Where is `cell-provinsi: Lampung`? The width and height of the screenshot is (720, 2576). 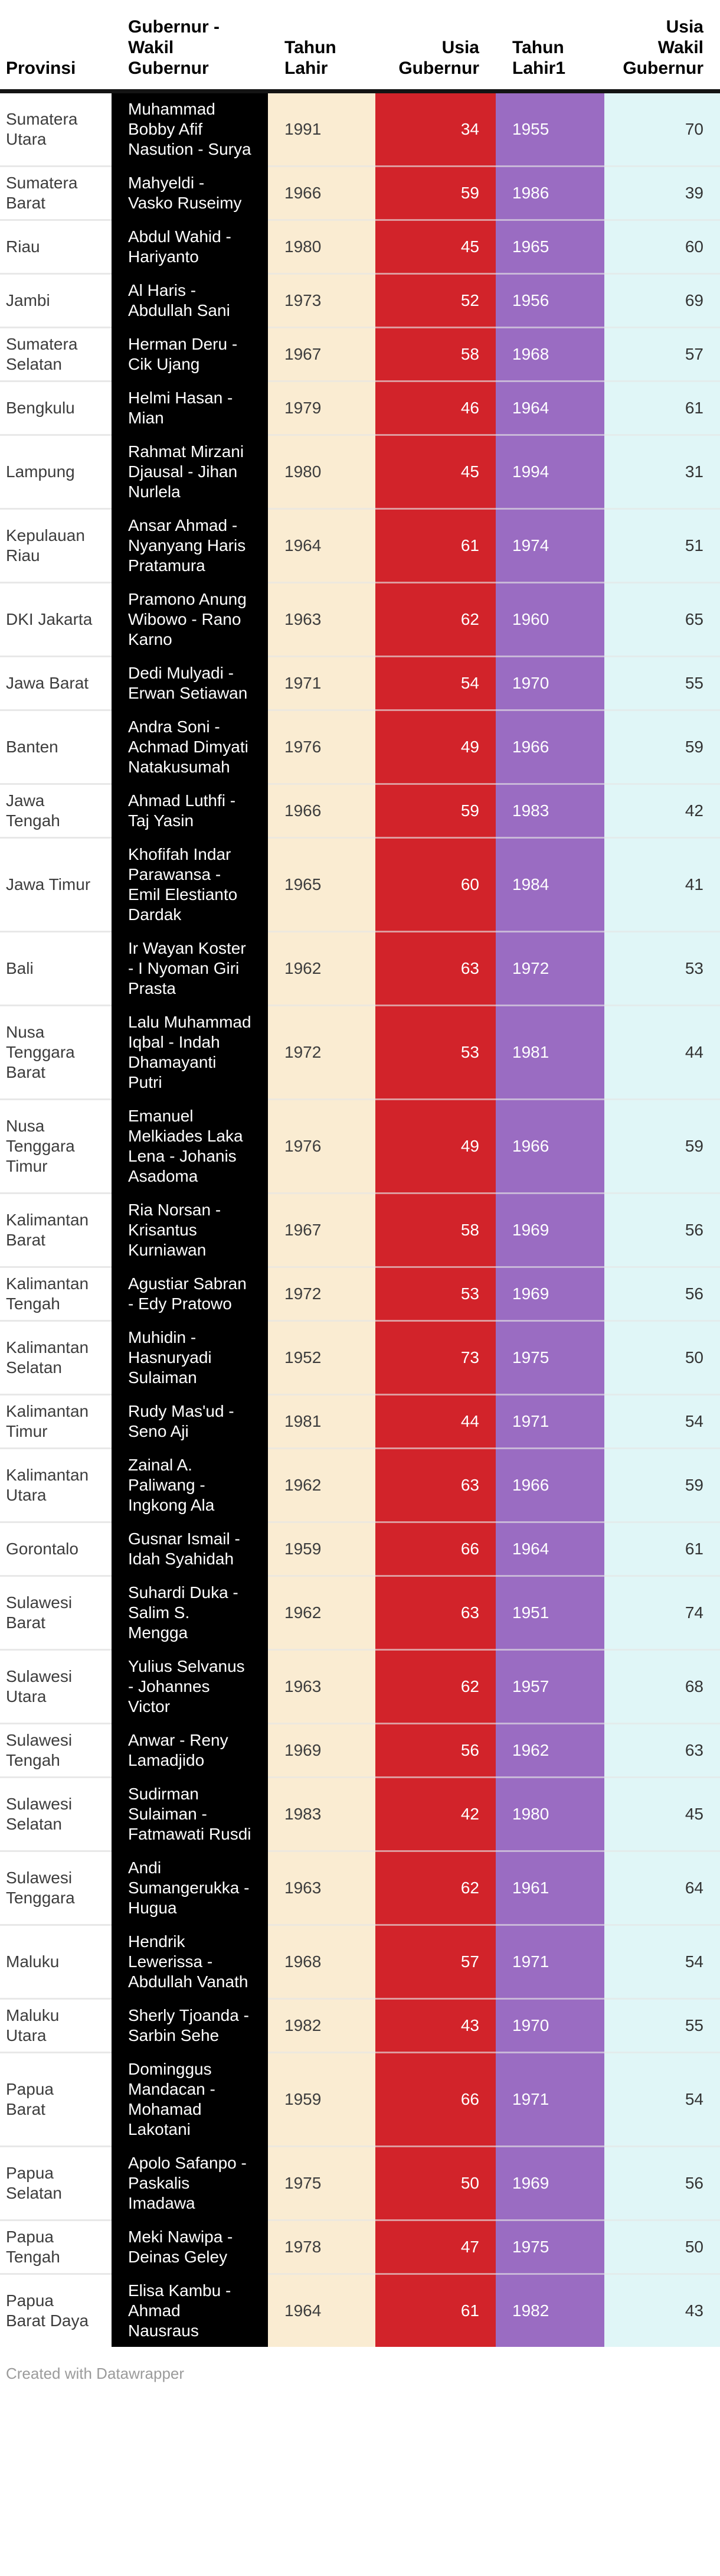 cell-provinsi: Lampung is located at coordinates (56, 472).